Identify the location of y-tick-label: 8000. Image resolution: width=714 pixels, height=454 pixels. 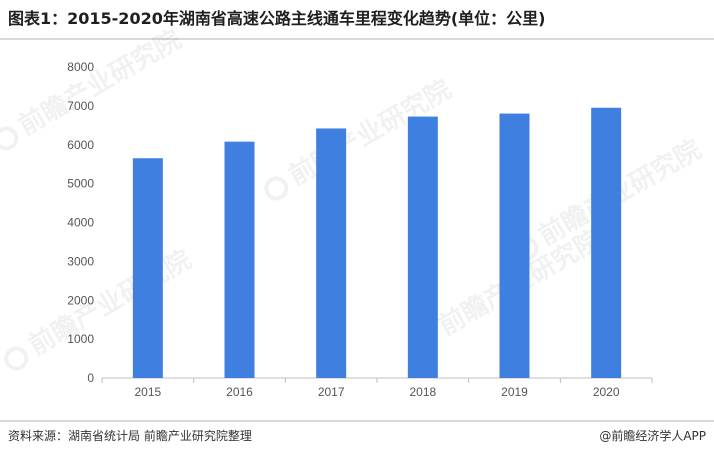
(80, 67).